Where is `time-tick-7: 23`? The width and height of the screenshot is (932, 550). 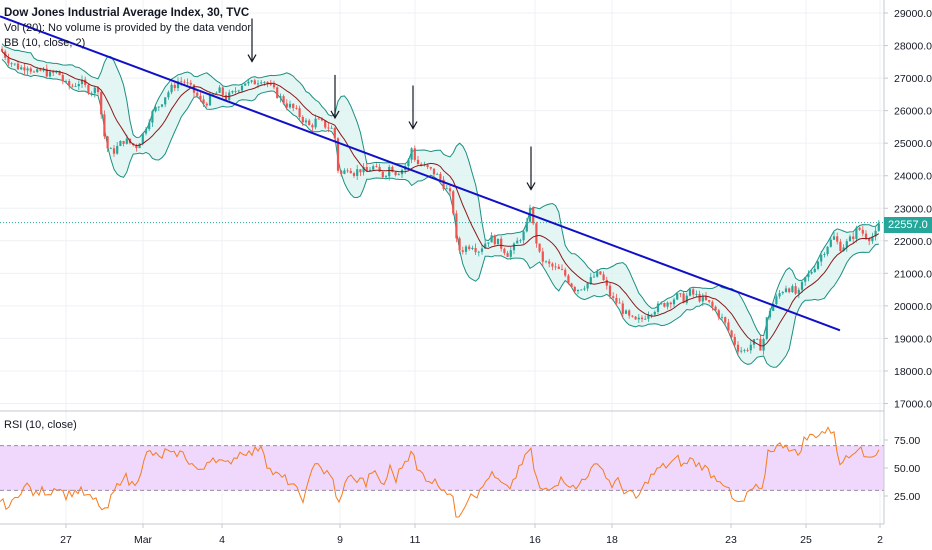
time-tick-7: 23 is located at coordinates (731, 540).